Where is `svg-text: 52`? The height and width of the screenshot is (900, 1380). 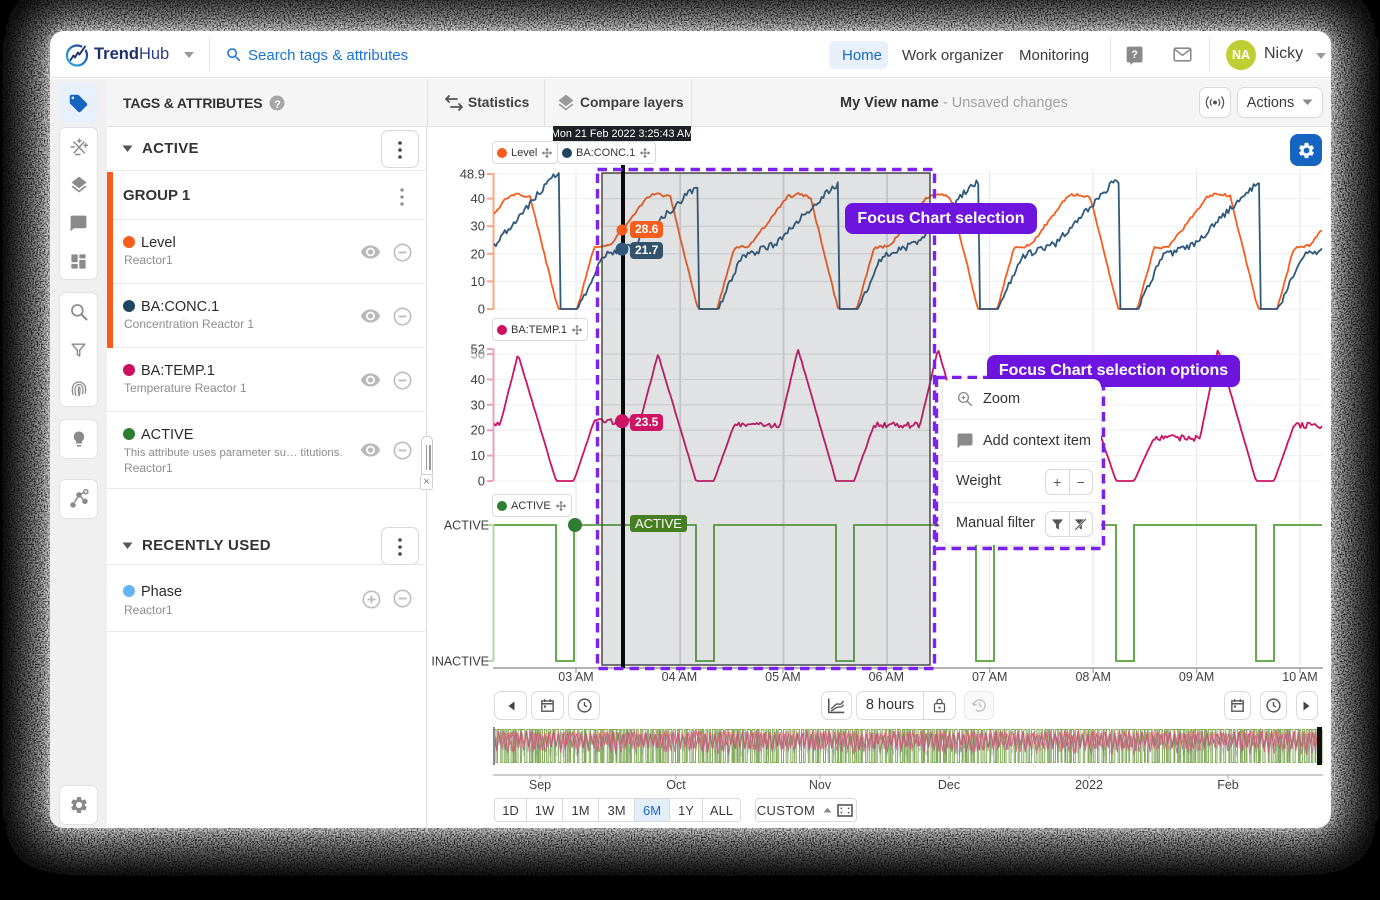 svg-text: 52 is located at coordinates (478, 349).